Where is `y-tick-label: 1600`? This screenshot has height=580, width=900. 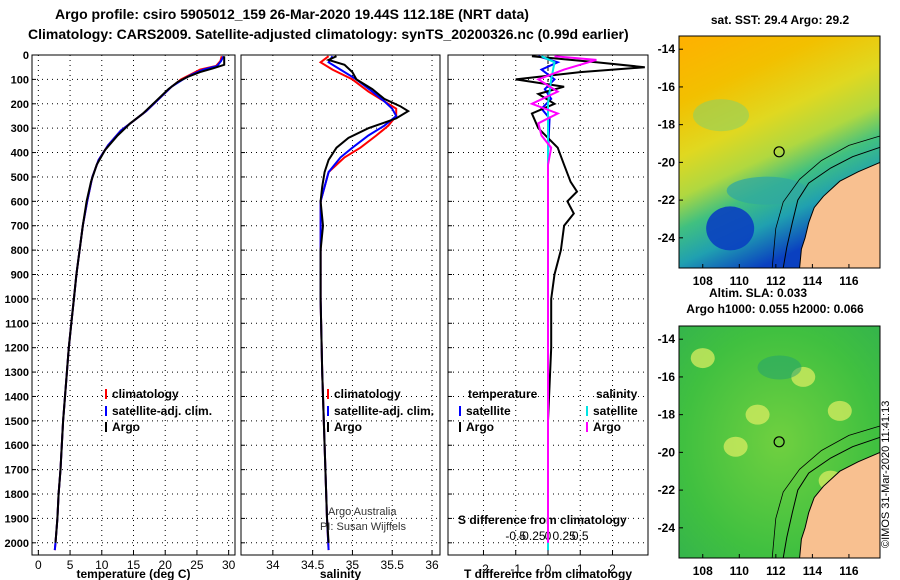 y-tick-label: 1600 is located at coordinates (17, 446).